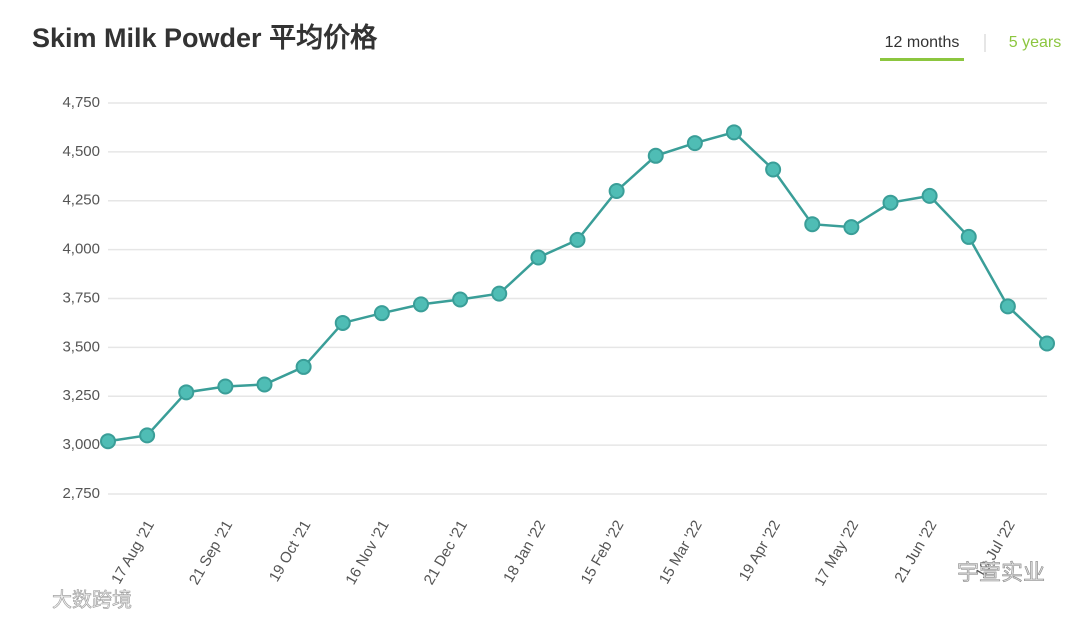  I want to click on y-tick-label: 3,250, so click(81, 395).